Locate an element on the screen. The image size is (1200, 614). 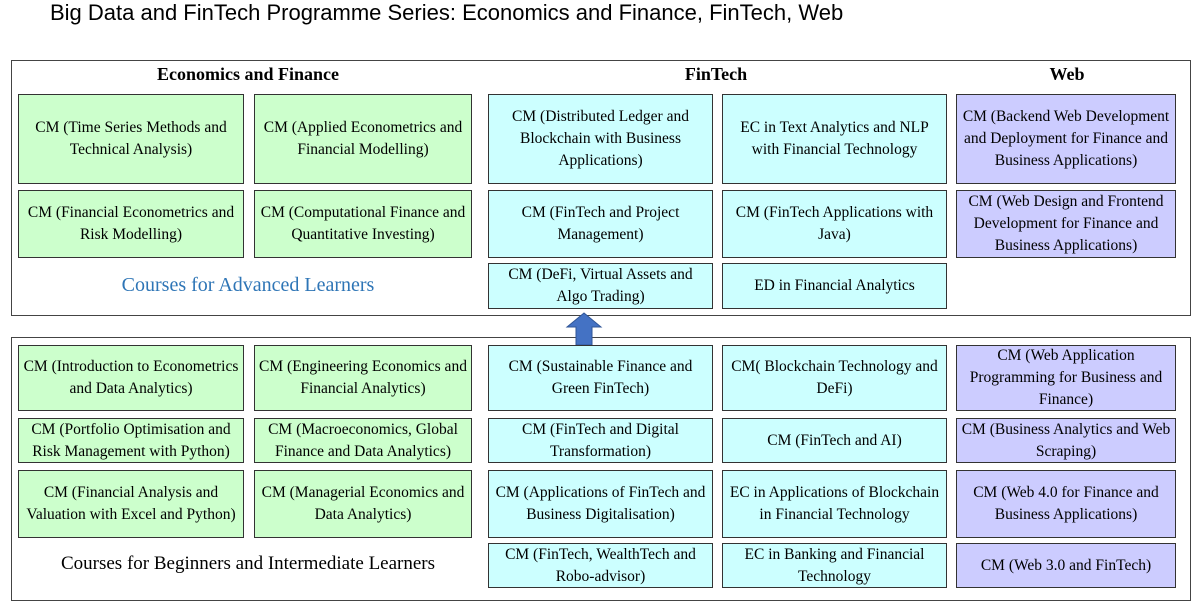
arrow-up-icon is located at coordinates (584, 329).